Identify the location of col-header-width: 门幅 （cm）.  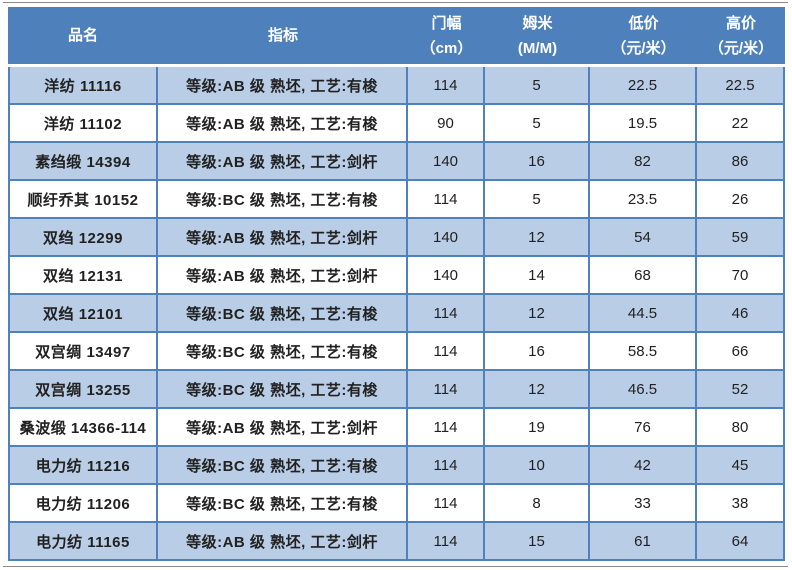
(446, 37).